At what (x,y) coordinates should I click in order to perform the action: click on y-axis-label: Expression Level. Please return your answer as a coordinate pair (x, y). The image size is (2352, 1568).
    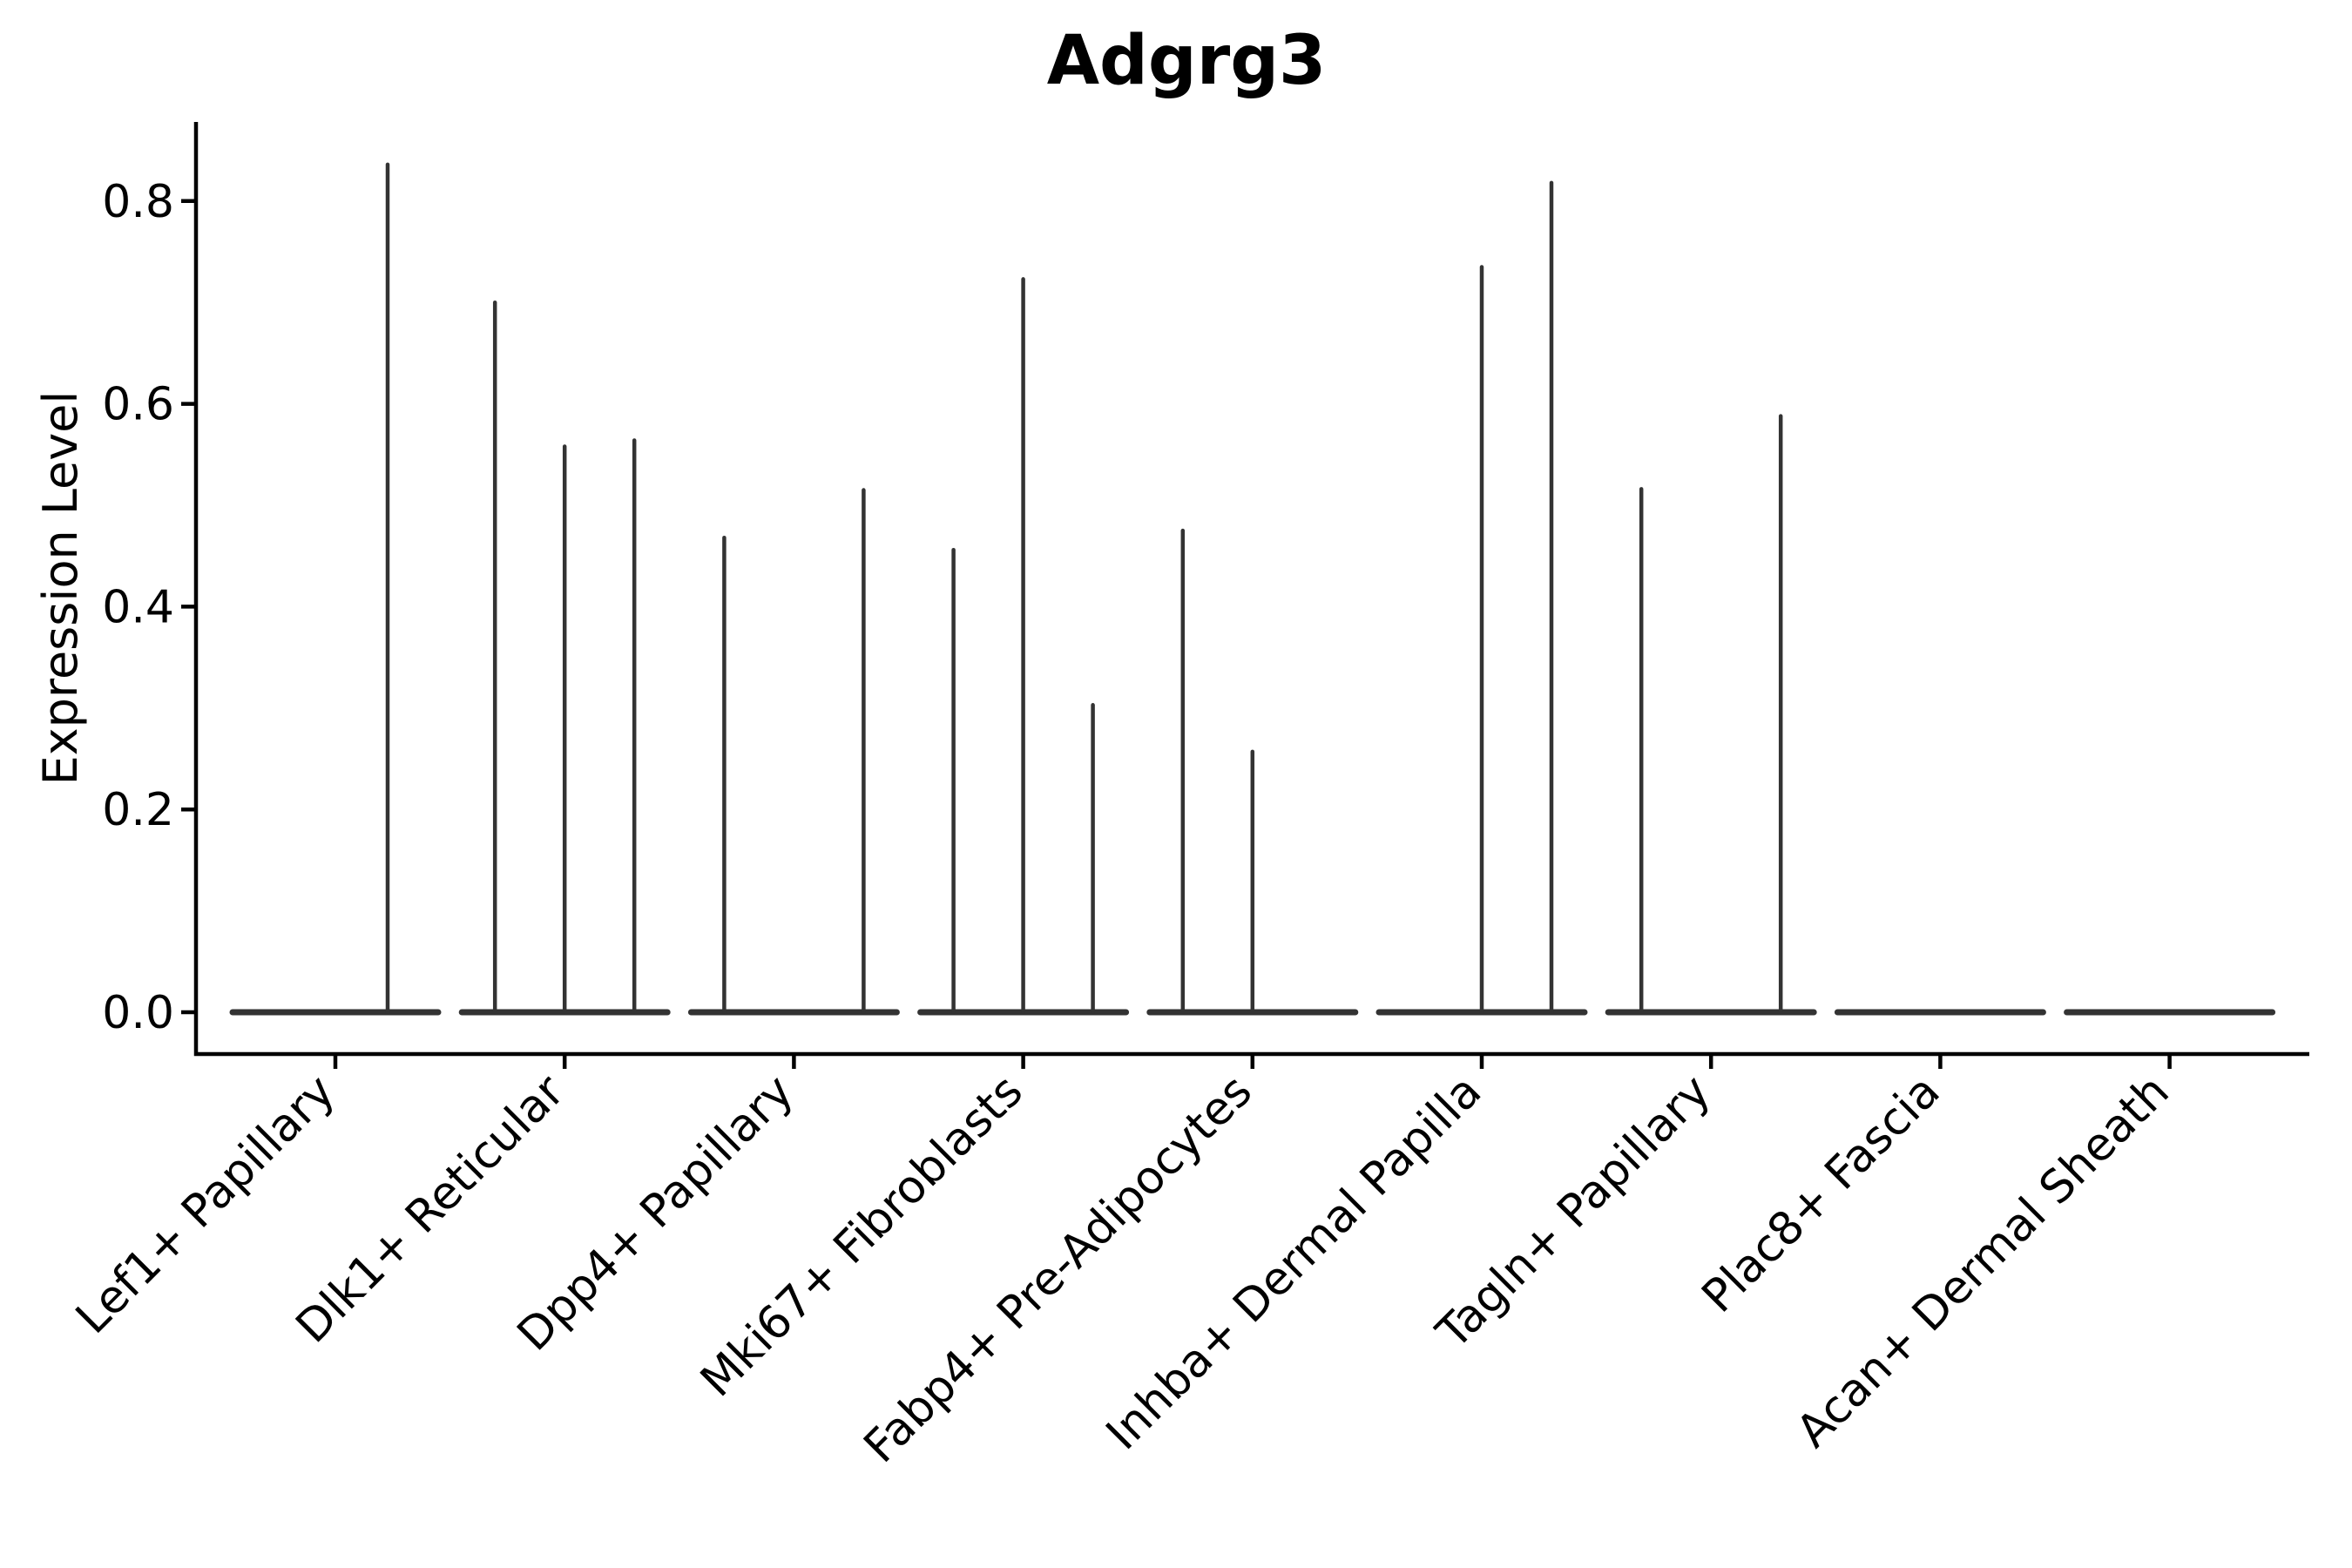
    Looking at the image, I should click on (61, 588).